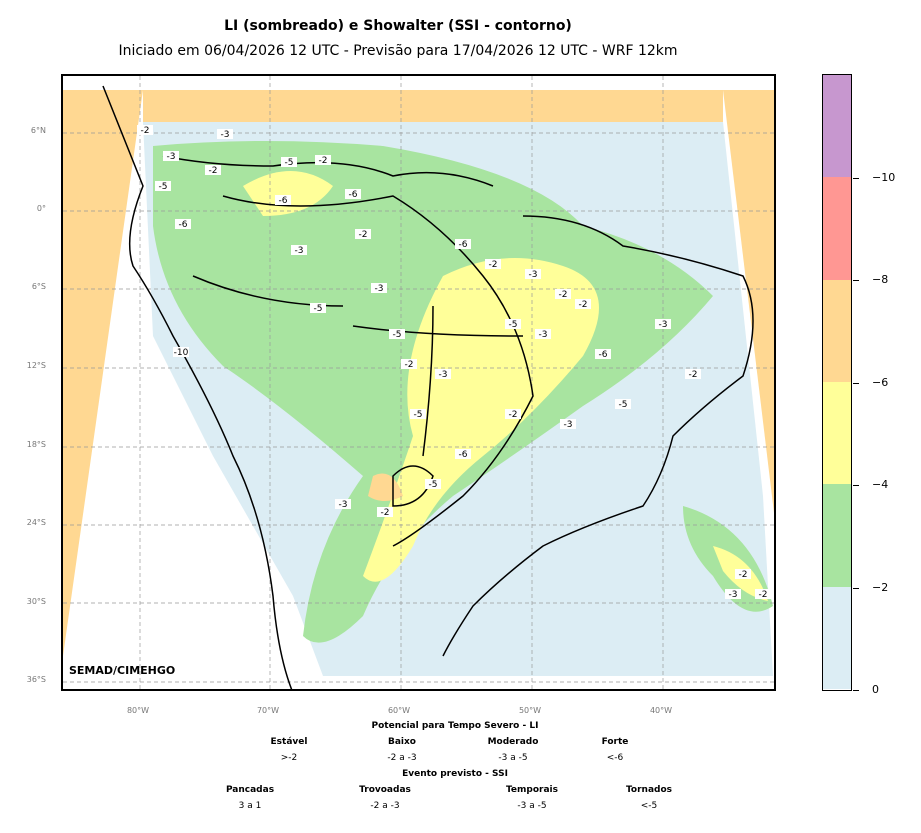 The image size is (921, 833). What do you see at coordinates (880, 382) in the screenshot?
I see `colorbar-tick-label: −6` at bounding box center [880, 382].